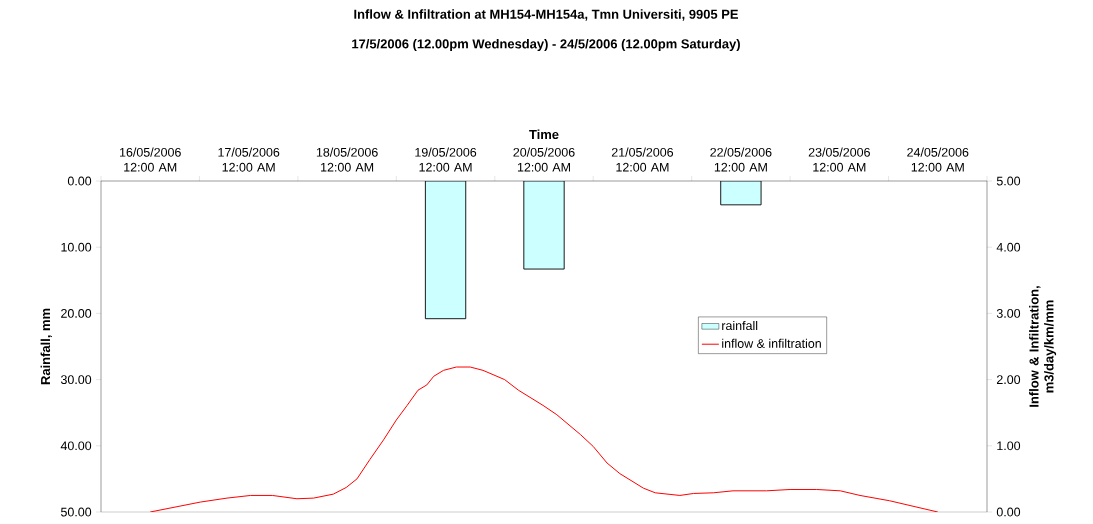 The width and height of the screenshot is (1093, 524). What do you see at coordinates (546, 45) in the screenshot?
I see `chart-subtitle: 17/5/2006 (12.00pm Wednesday) - 24/5/2006 (12.00pm Saturday)` at bounding box center [546, 45].